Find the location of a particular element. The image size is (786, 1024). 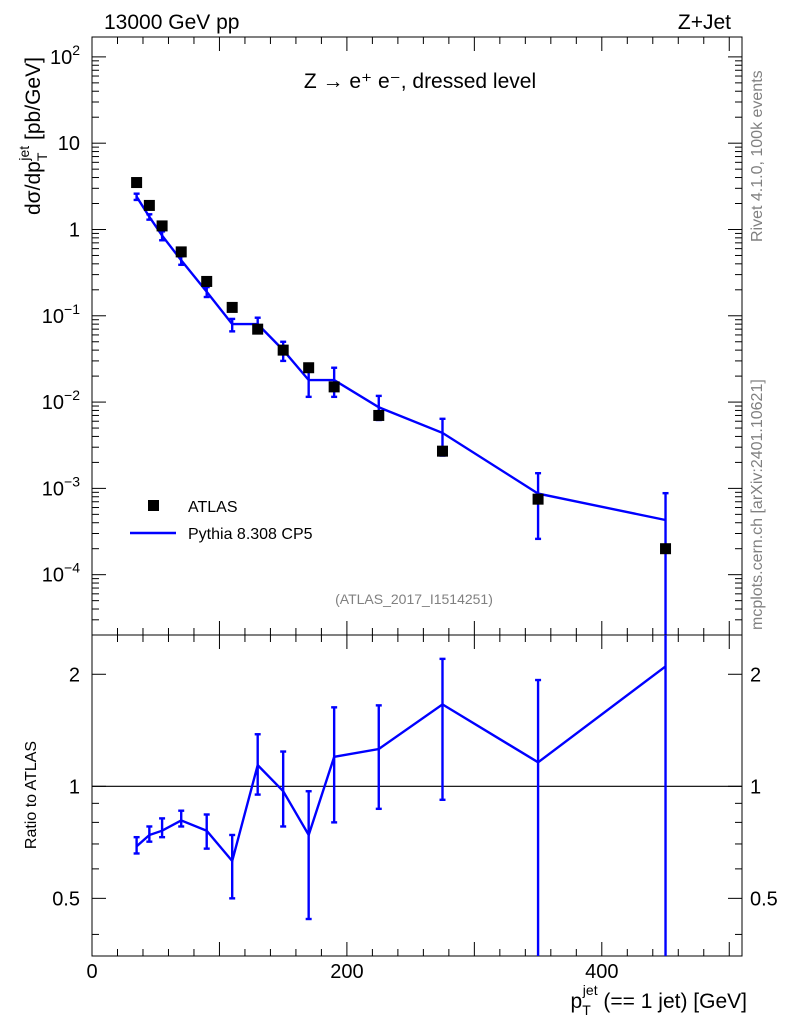

ratio-y-axis-label: Ratio to ATLAS is located at coordinates (31, 795).